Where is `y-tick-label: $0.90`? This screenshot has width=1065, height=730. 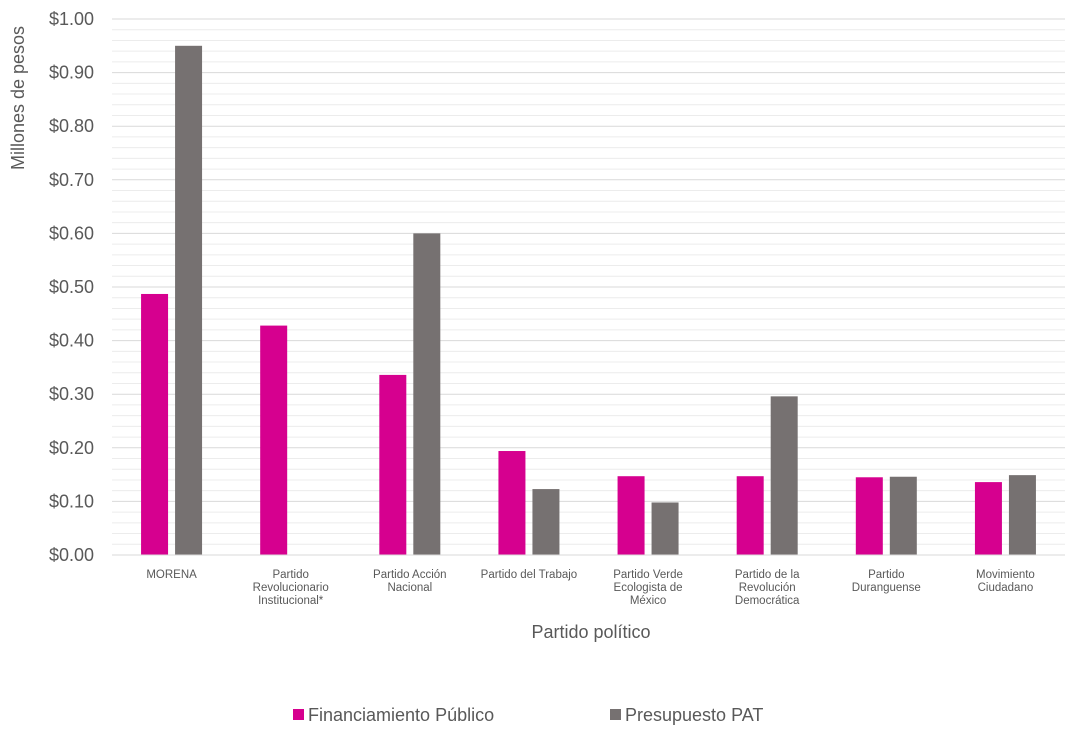 y-tick-label: $0.90 is located at coordinates (71, 73).